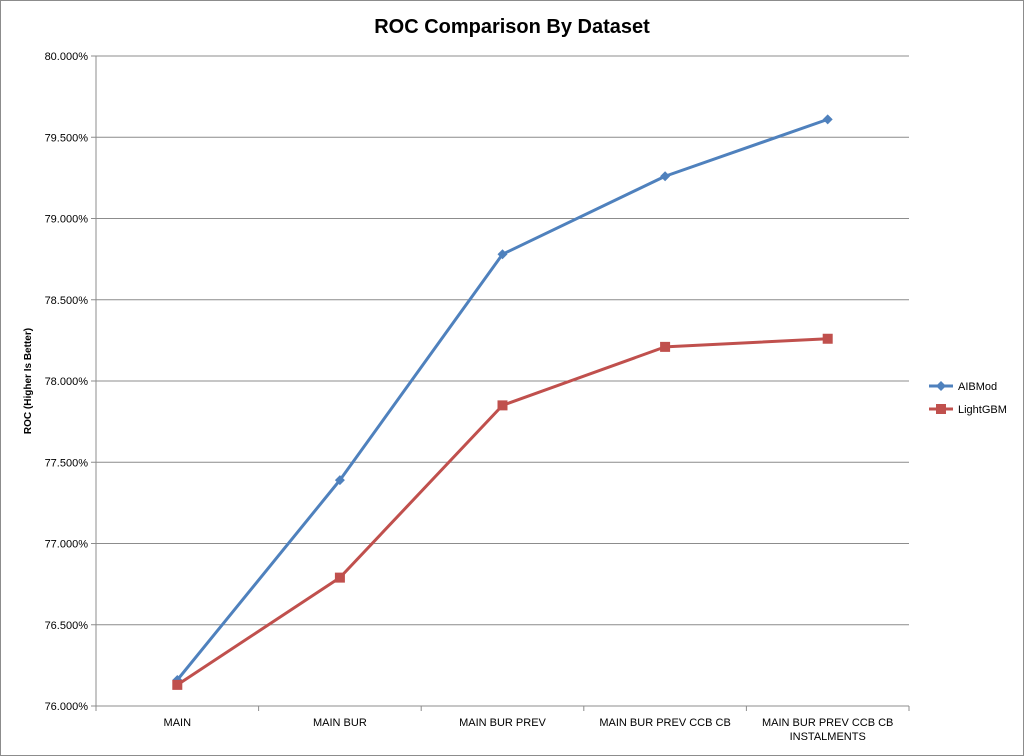  What do you see at coordinates (28, 381) in the screenshot?
I see `y-axis-label: ROC (Higher Is Better)` at bounding box center [28, 381].